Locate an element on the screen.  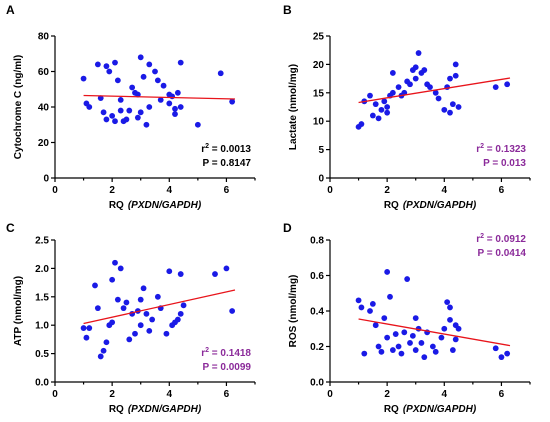
y-tick-label: 0.8 is located at coordinates (317, 241).